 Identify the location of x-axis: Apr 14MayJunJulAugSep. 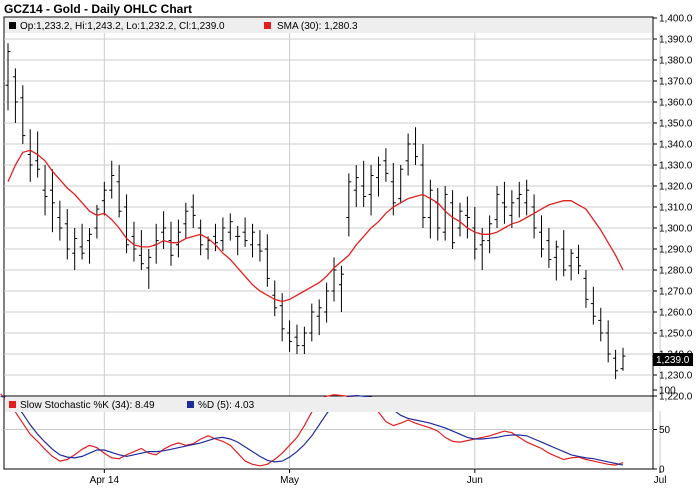
(378, 477).